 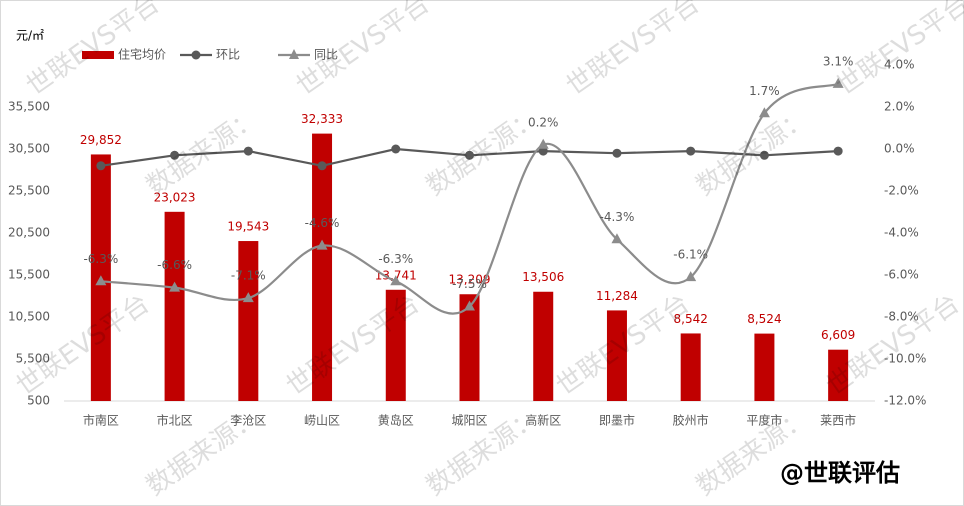 I want to click on data-label: 23,023, so click(x=175, y=197).